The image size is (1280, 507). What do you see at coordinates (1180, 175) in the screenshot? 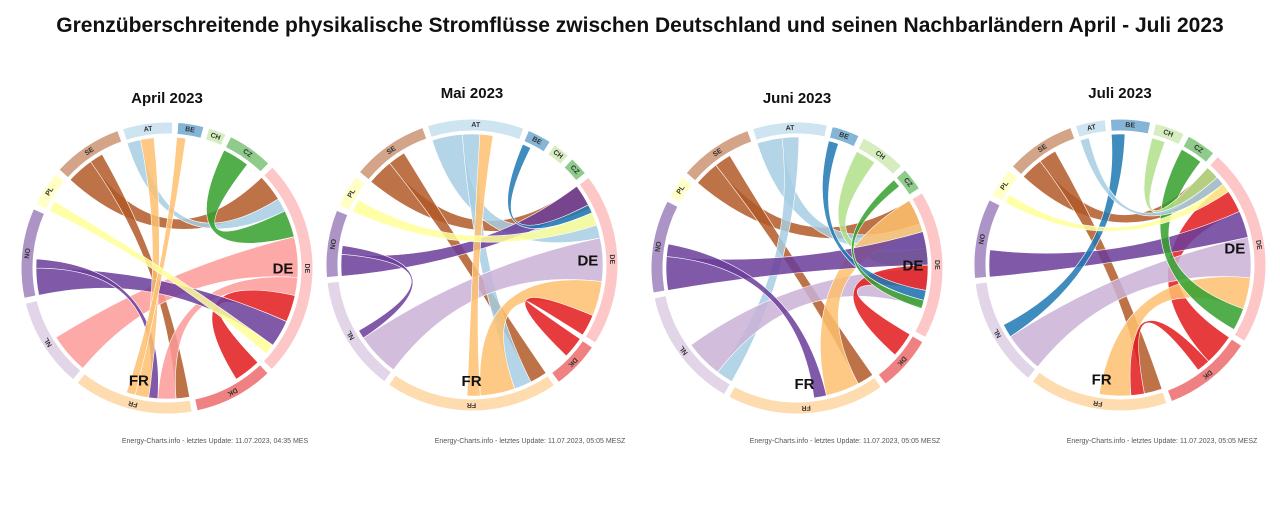
I see `chord-CH-DE` at bounding box center [1180, 175].